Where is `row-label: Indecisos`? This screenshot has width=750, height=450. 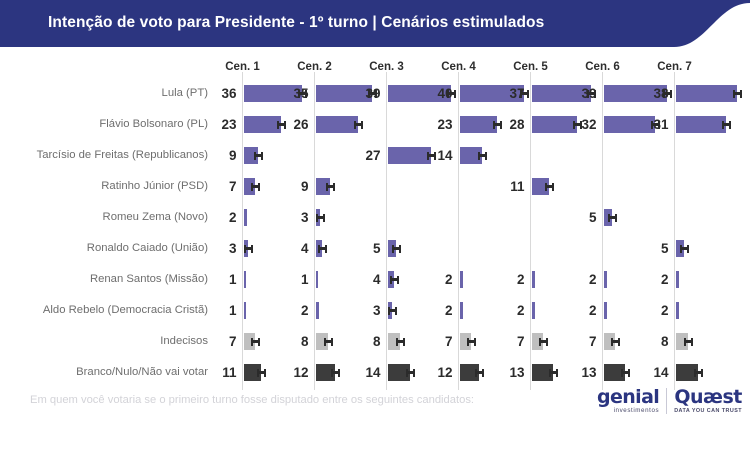 row-label: Indecisos is located at coordinates (184, 341).